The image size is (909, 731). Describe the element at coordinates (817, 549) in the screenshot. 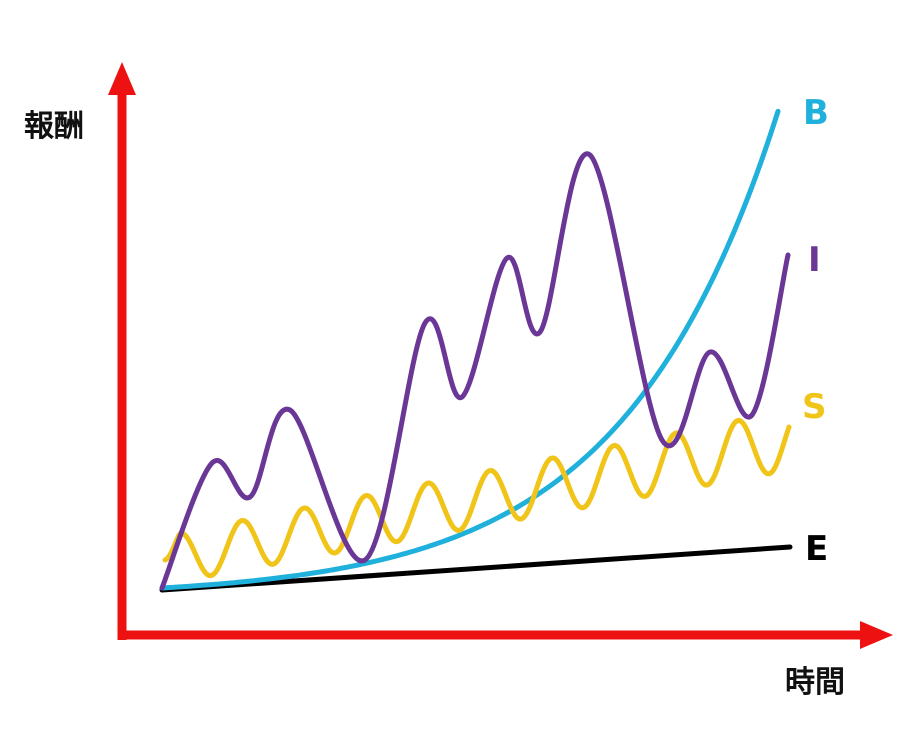

I see `label-e: E` at that location.